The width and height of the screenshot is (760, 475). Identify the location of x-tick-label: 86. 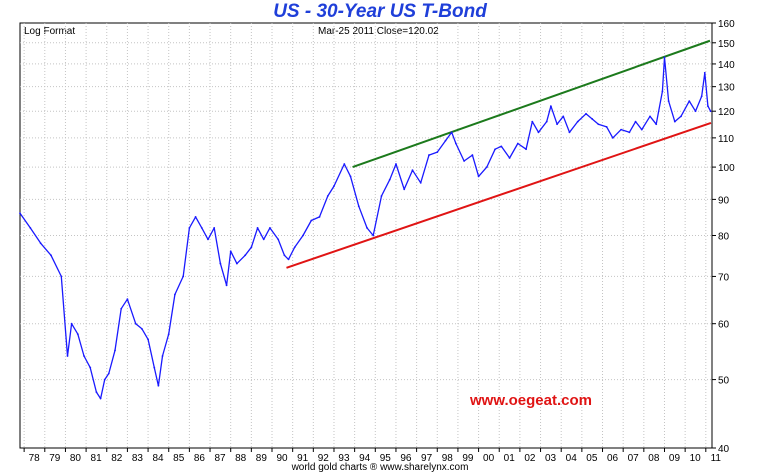
(200, 458).